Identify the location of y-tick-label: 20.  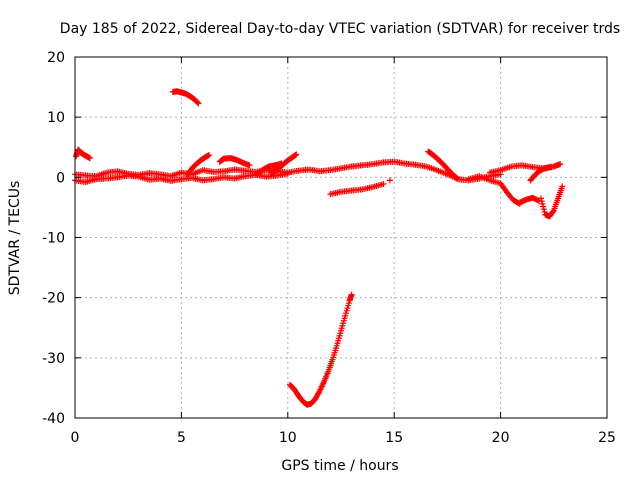
(56, 58).